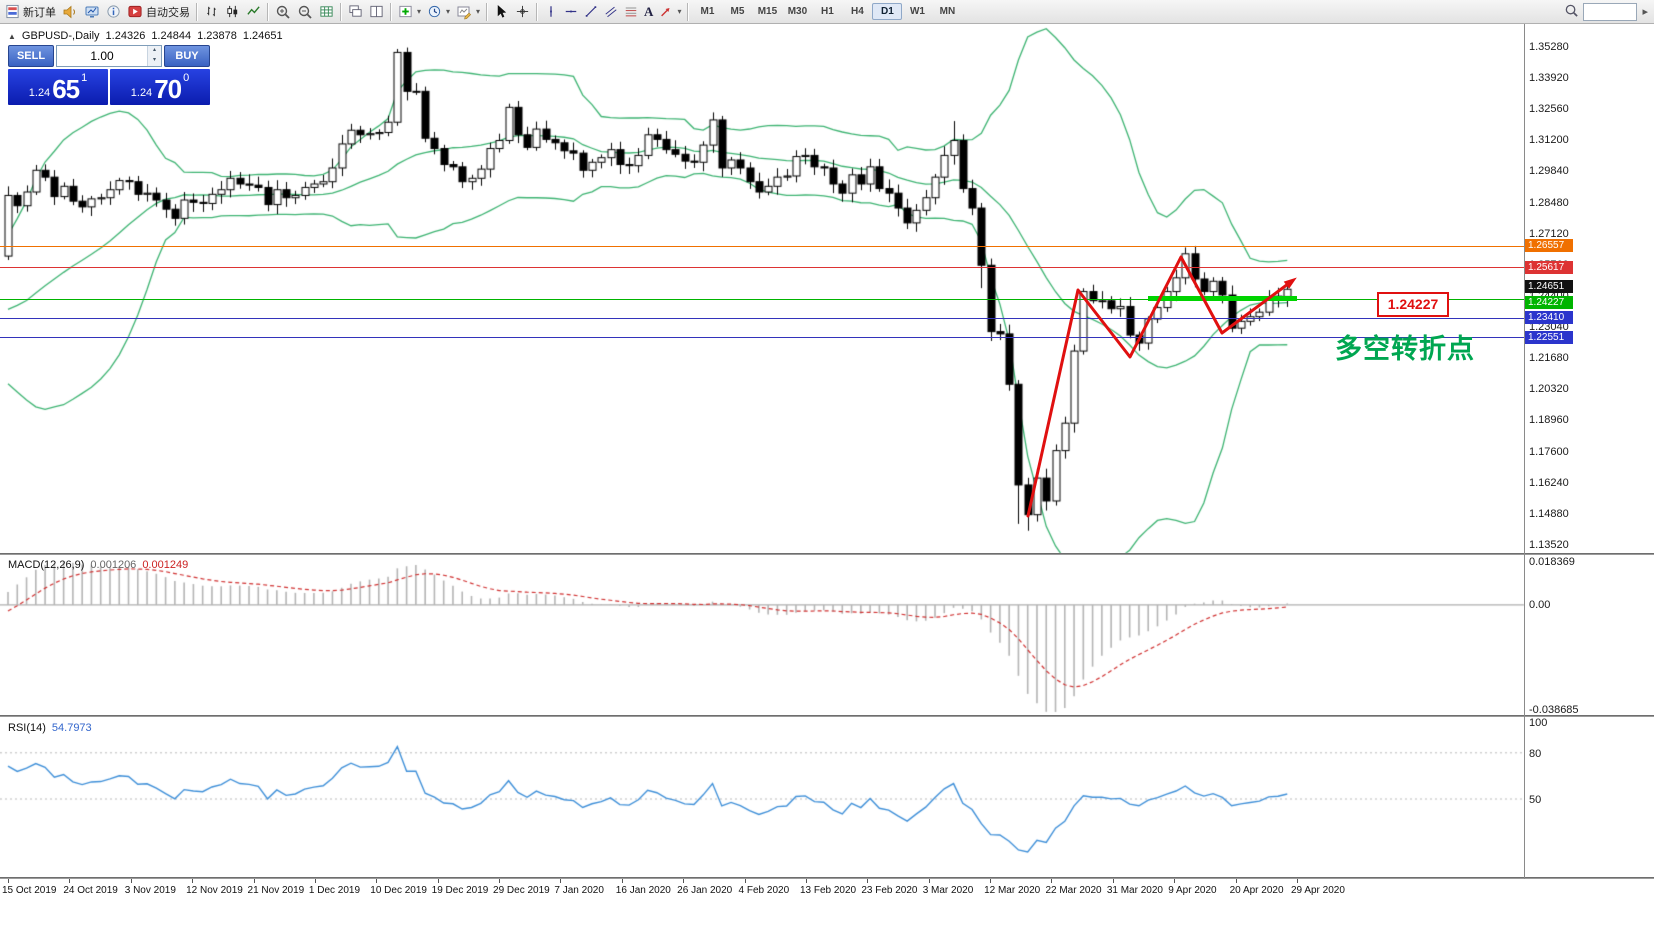 This screenshot has width=1654, height=943. What do you see at coordinates (398, 890) in the screenshot?
I see `date-axis-label: 10 Dec 2019` at bounding box center [398, 890].